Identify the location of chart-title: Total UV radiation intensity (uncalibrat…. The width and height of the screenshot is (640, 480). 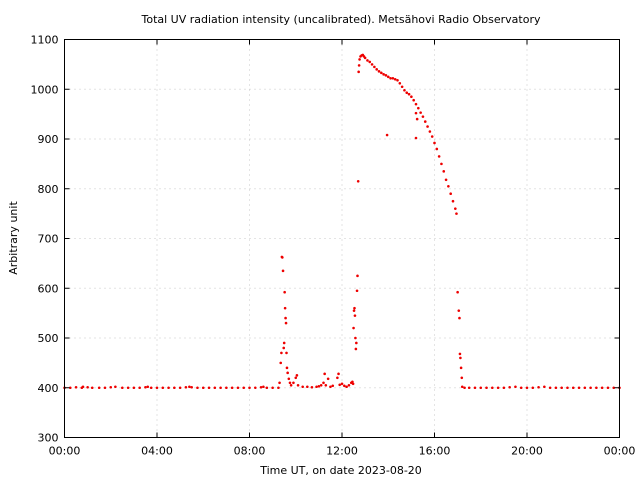
(341, 19).